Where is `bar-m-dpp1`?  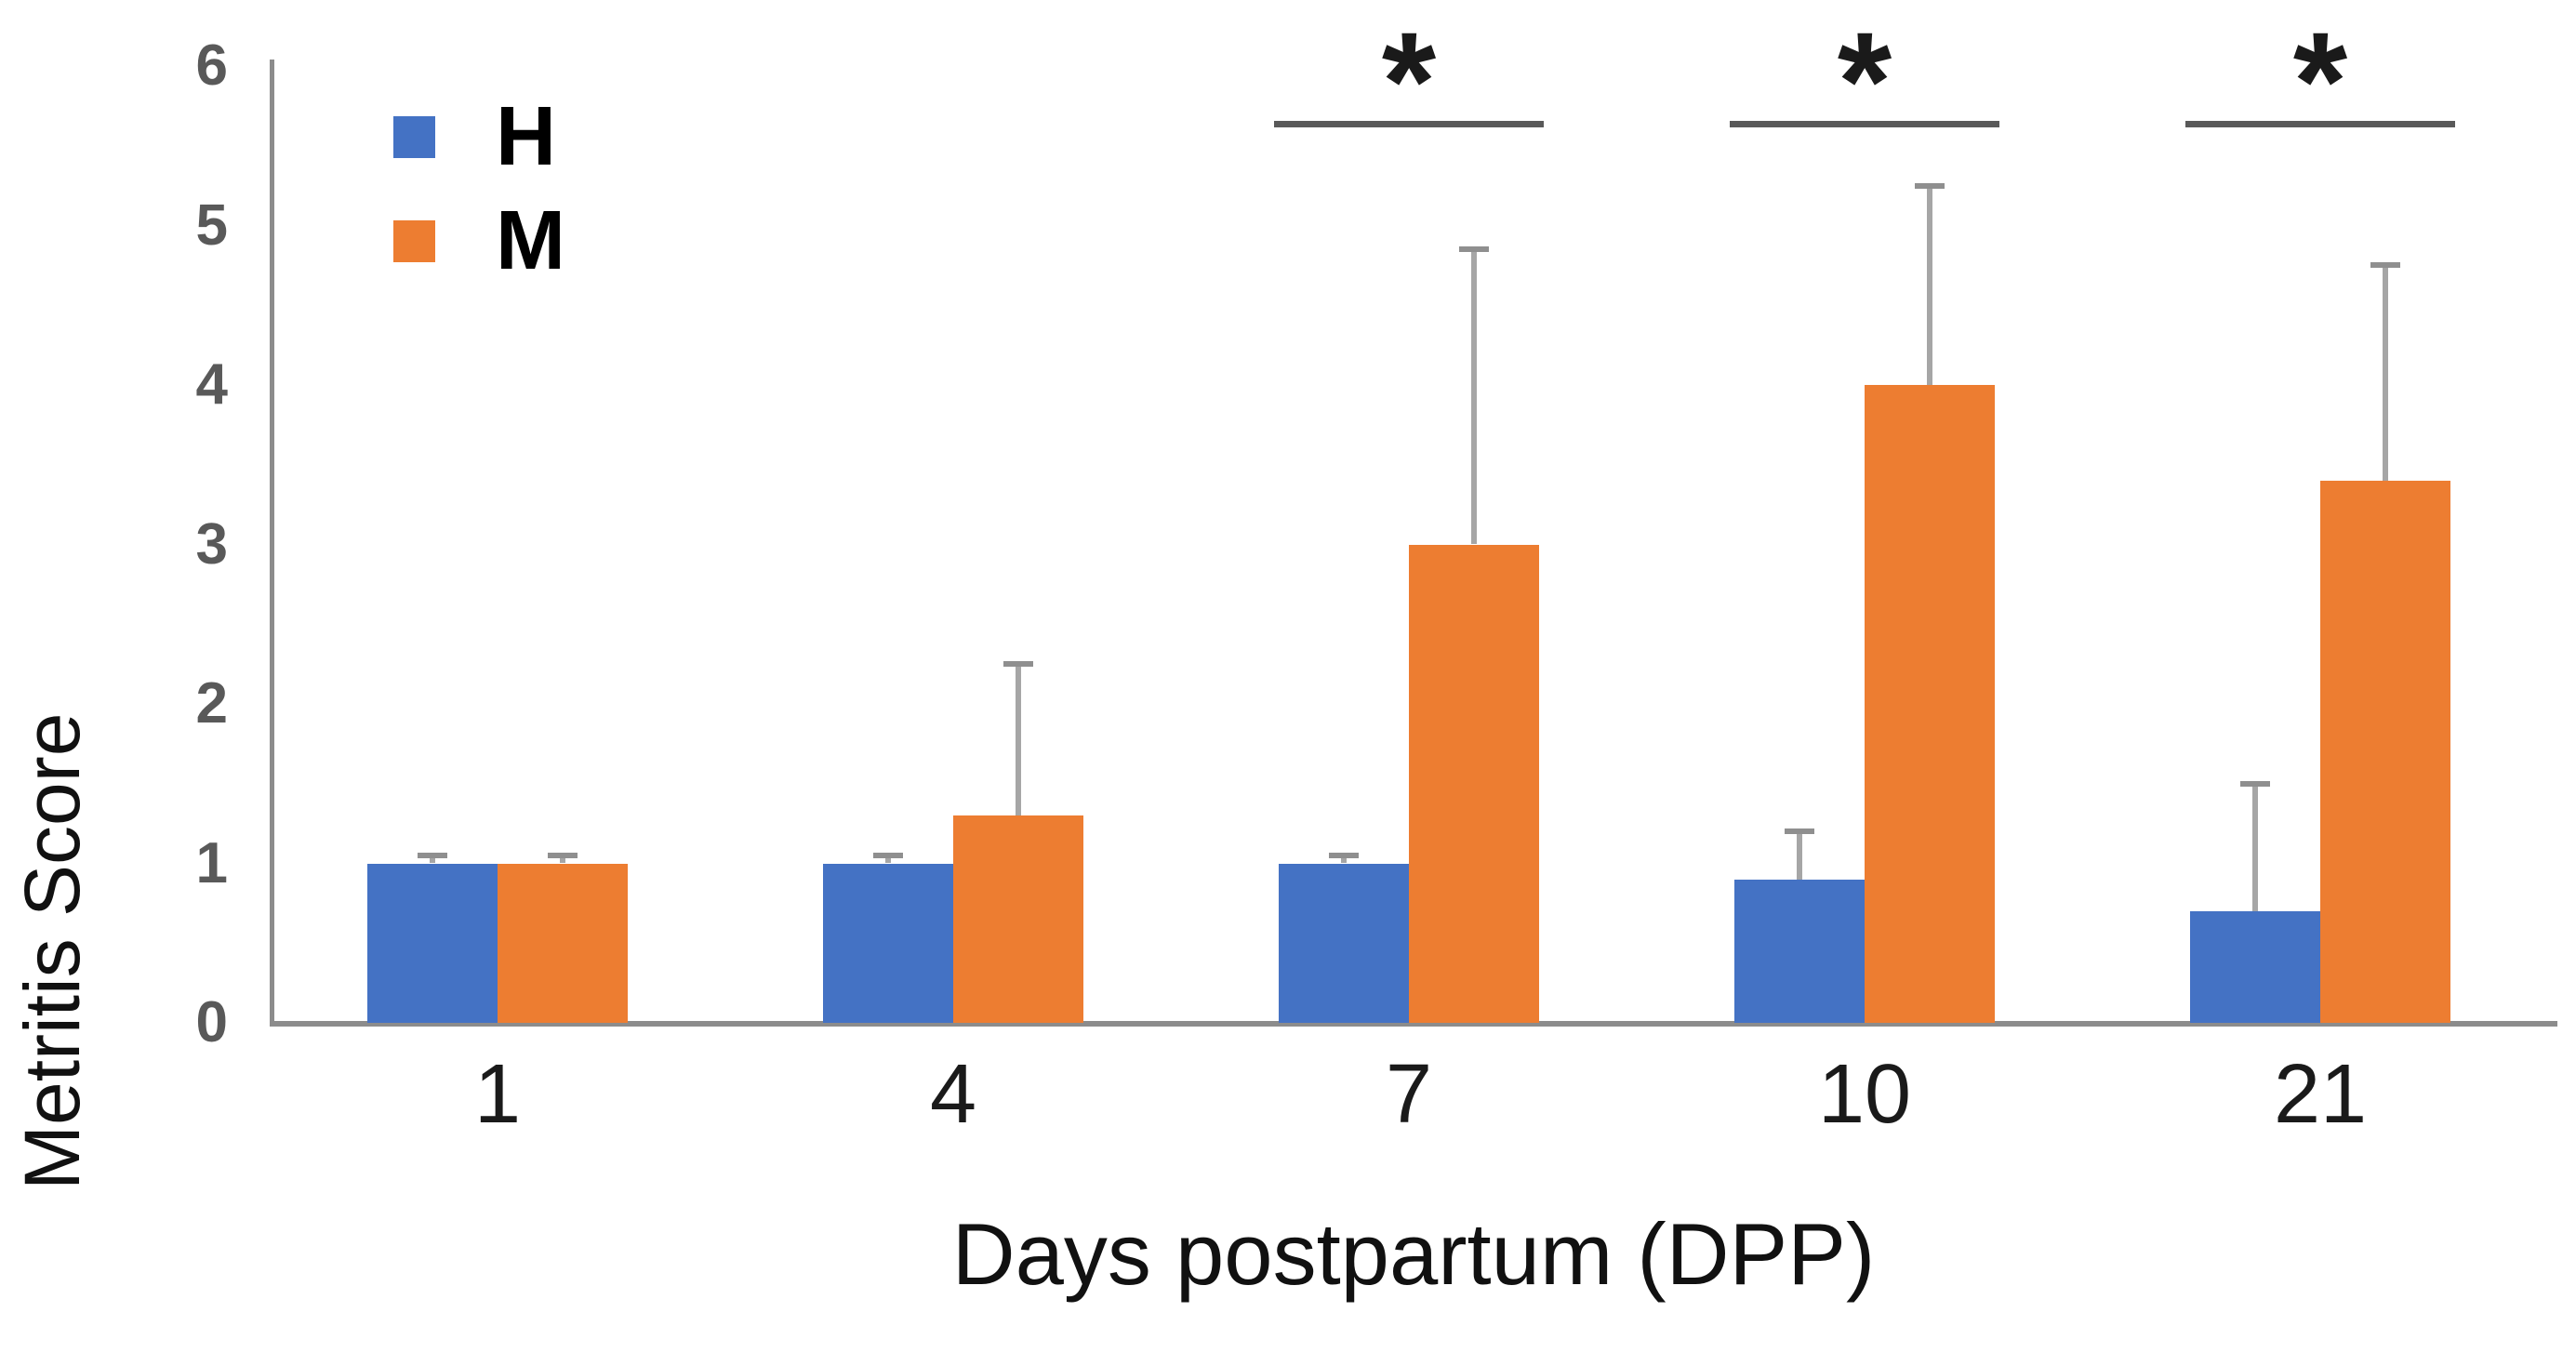
bar-m-dpp1 is located at coordinates (563, 943).